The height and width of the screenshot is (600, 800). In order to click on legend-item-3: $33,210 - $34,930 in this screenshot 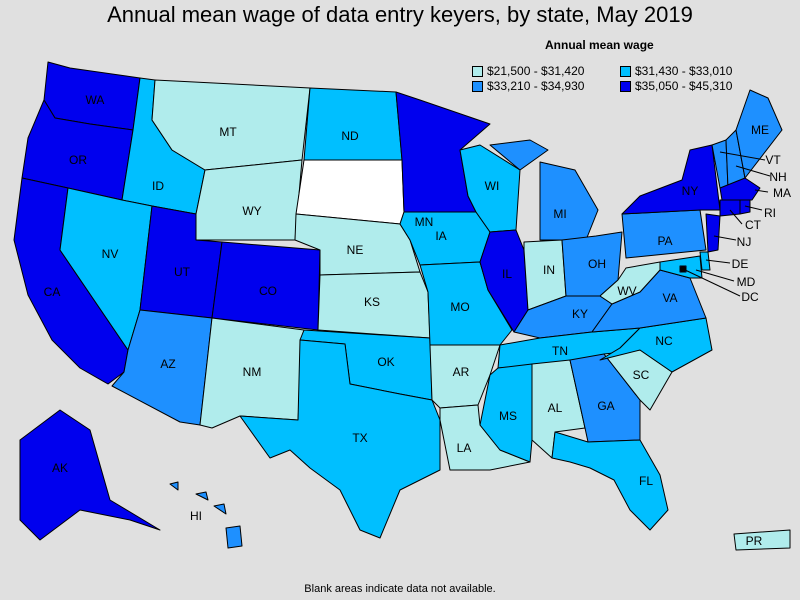, I will do `click(528, 86)`.